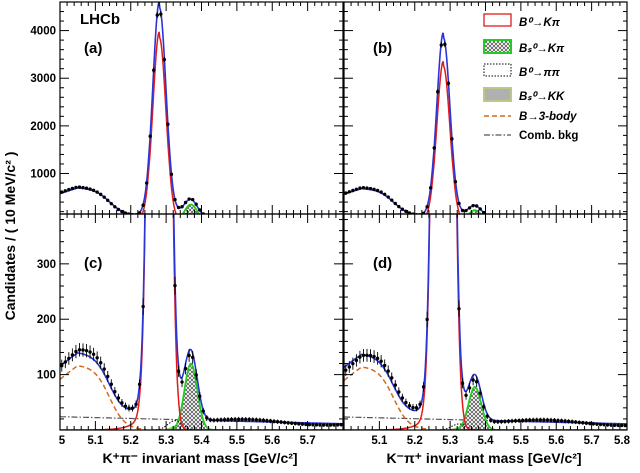  What do you see at coordinates (43, 175) in the screenshot?
I see `y-tick-label: 1000` at bounding box center [43, 175].